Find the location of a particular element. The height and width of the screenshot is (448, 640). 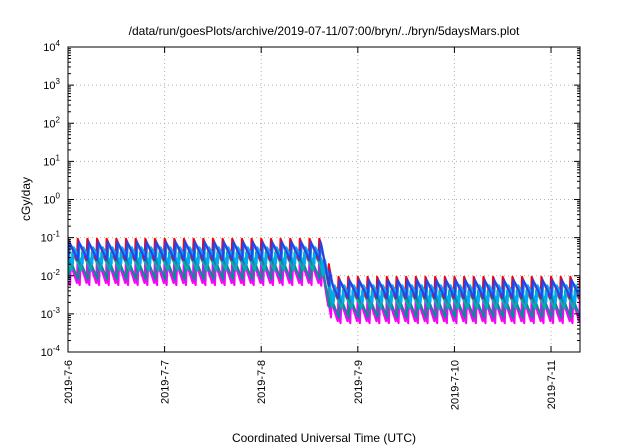

y-tick-label: 10³ is located at coordinates (51, 84).